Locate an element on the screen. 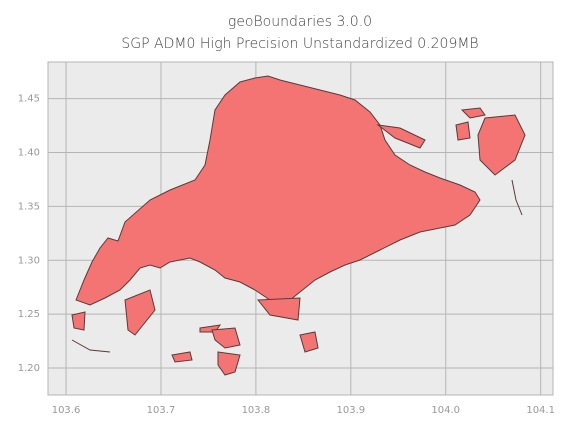 The width and height of the screenshot is (569, 433). y-tick-label: 1.45 is located at coordinates (29, 99).